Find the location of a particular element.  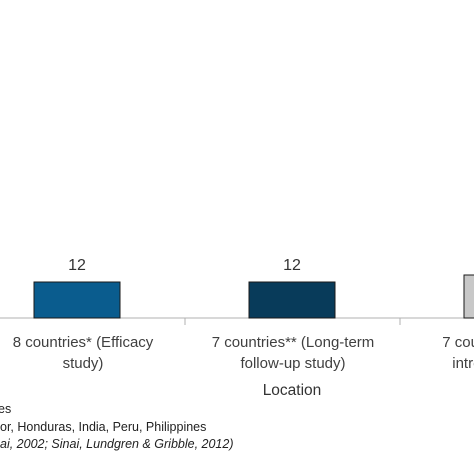

category-label-1-line-2: study) is located at coordinates (83, 363).